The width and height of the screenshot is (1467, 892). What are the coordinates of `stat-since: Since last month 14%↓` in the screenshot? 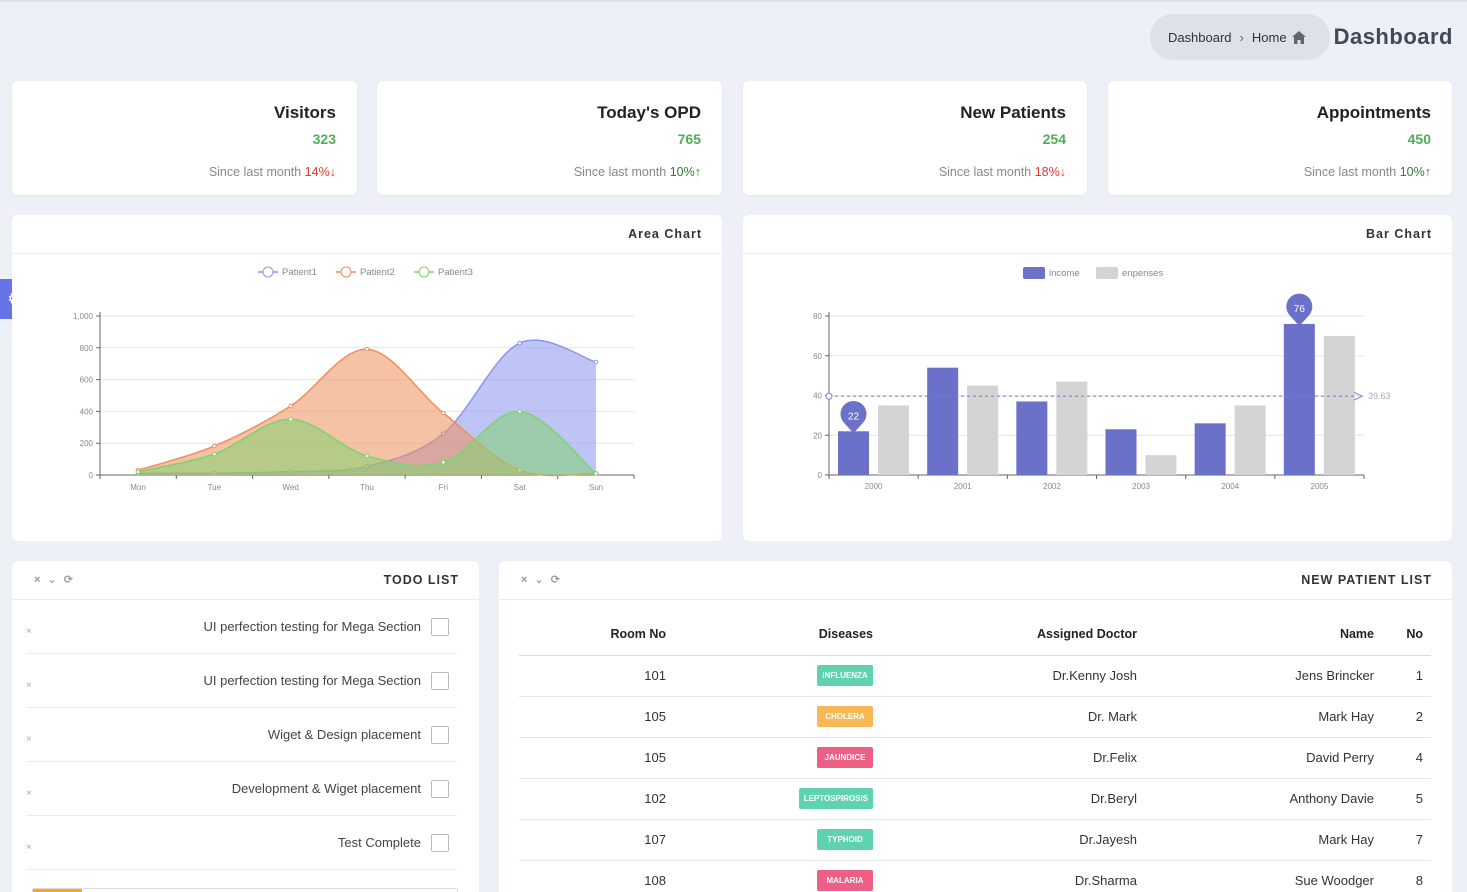 It's located at (174, 172).